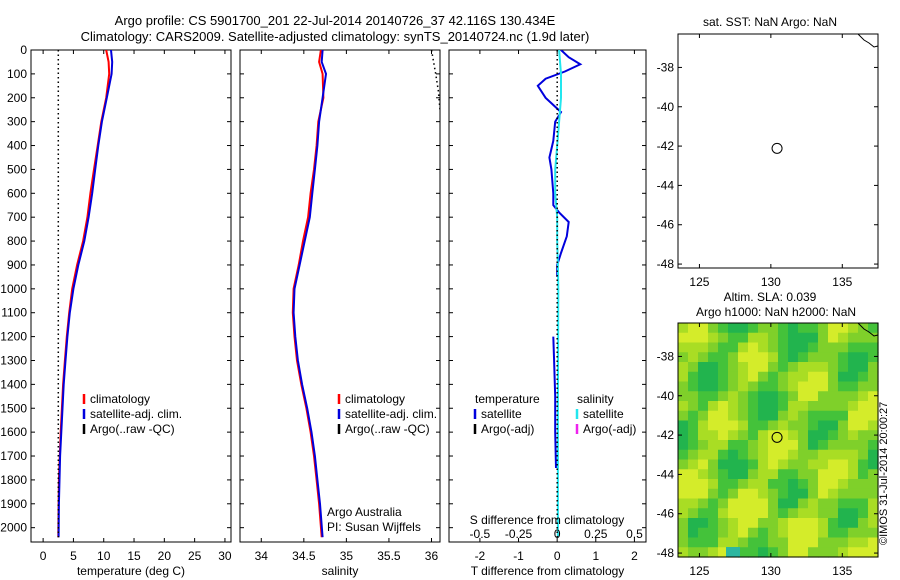 The image size is (900, 580). I want to click on difference-profile-xtick-label: -2, so click(480, 556).